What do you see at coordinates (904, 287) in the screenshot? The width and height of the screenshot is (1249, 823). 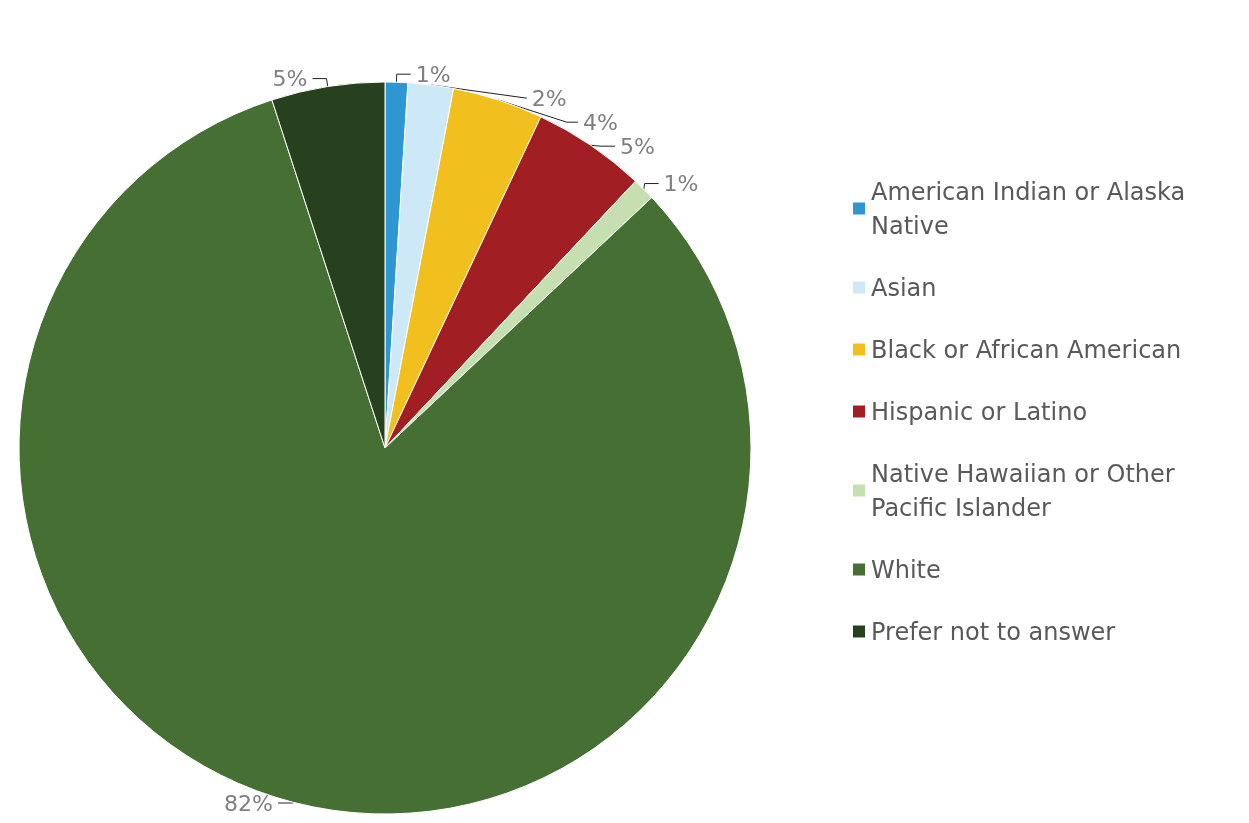 I see `legend-label: Asian` at bounding box center [904, 287].